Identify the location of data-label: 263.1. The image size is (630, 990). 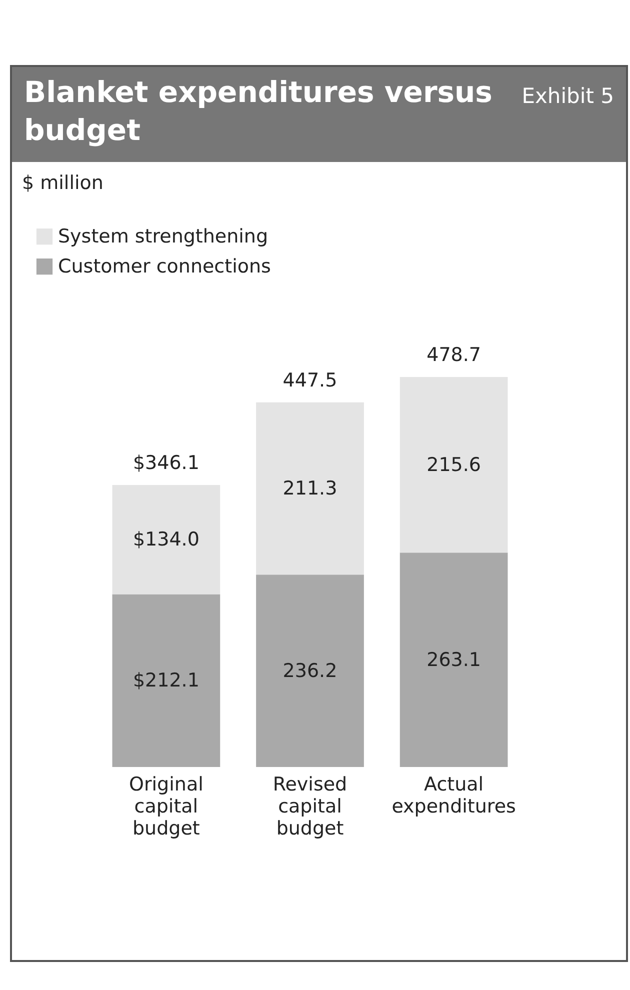
(454, 659).